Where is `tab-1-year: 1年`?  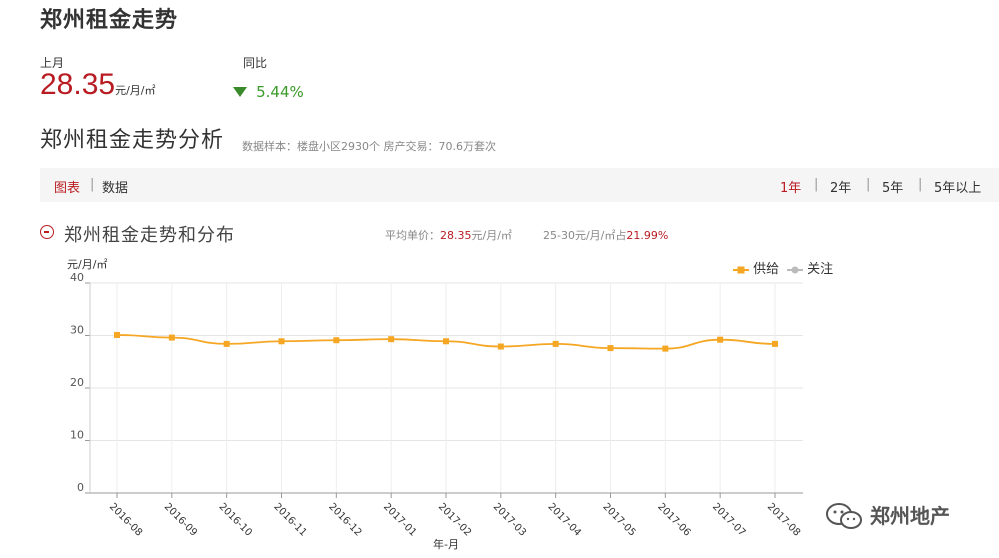
tab-1-year: 1年 is located at coordinates (791, 188).